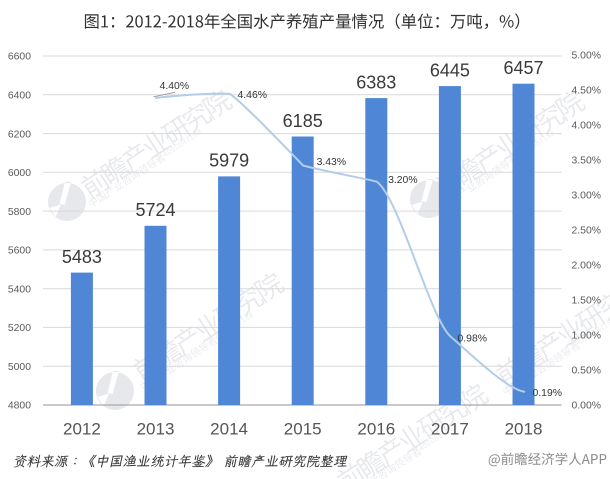 The width and height of the screenshot is (610, 479). I want to click on svg-text: 2018, so click(524, 429).